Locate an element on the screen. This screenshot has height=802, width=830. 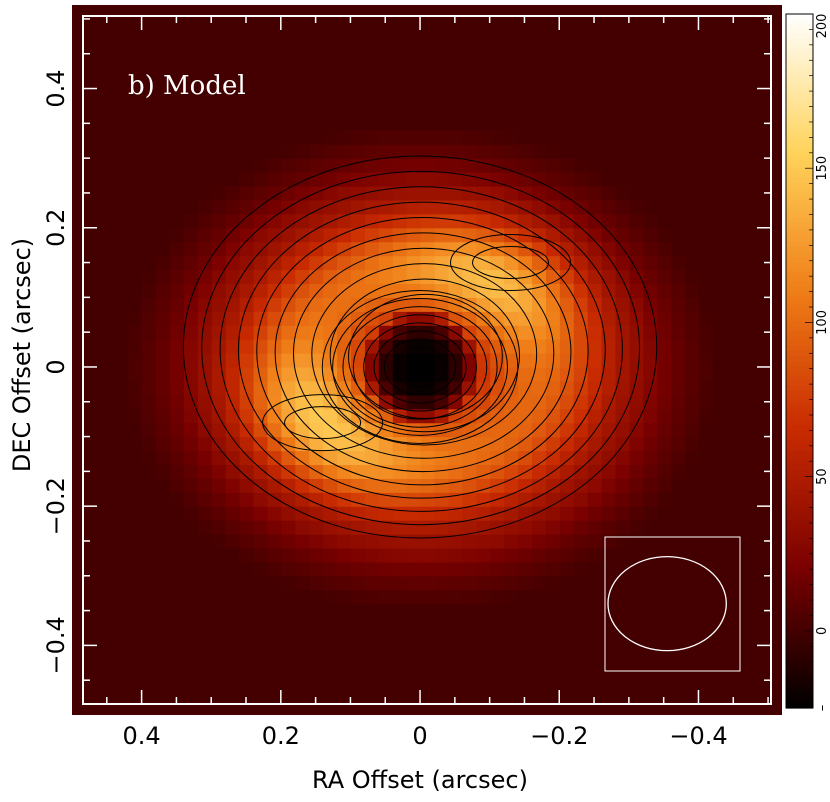
x-tick-label: 0.4 is located at coordinates (142, 736).